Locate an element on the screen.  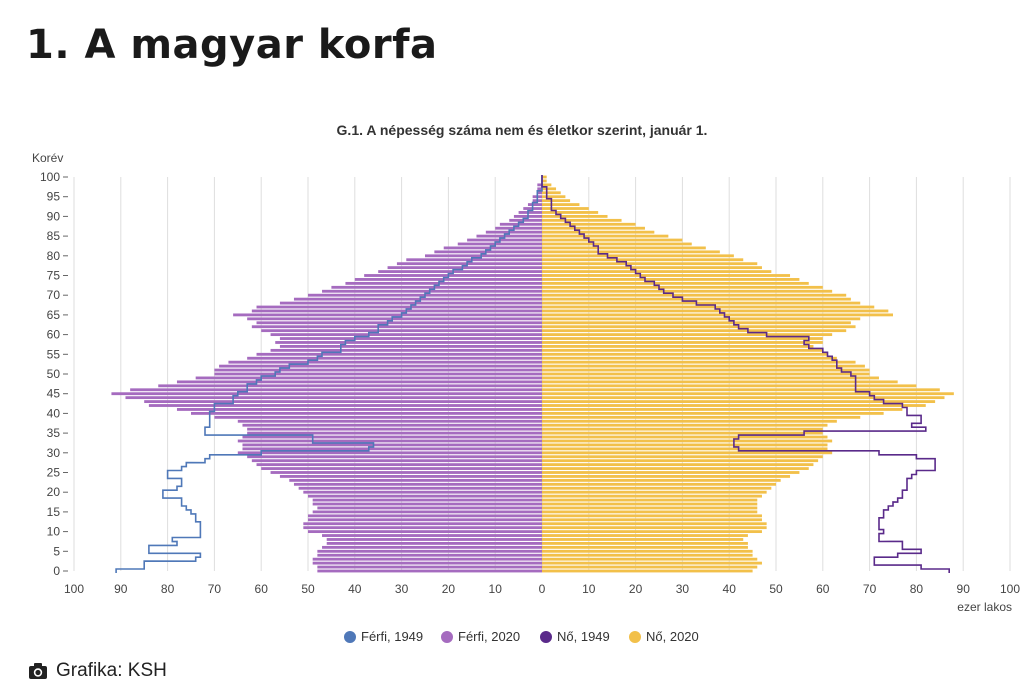
x-tick-label: 30 is located at coordinates (683, 589).